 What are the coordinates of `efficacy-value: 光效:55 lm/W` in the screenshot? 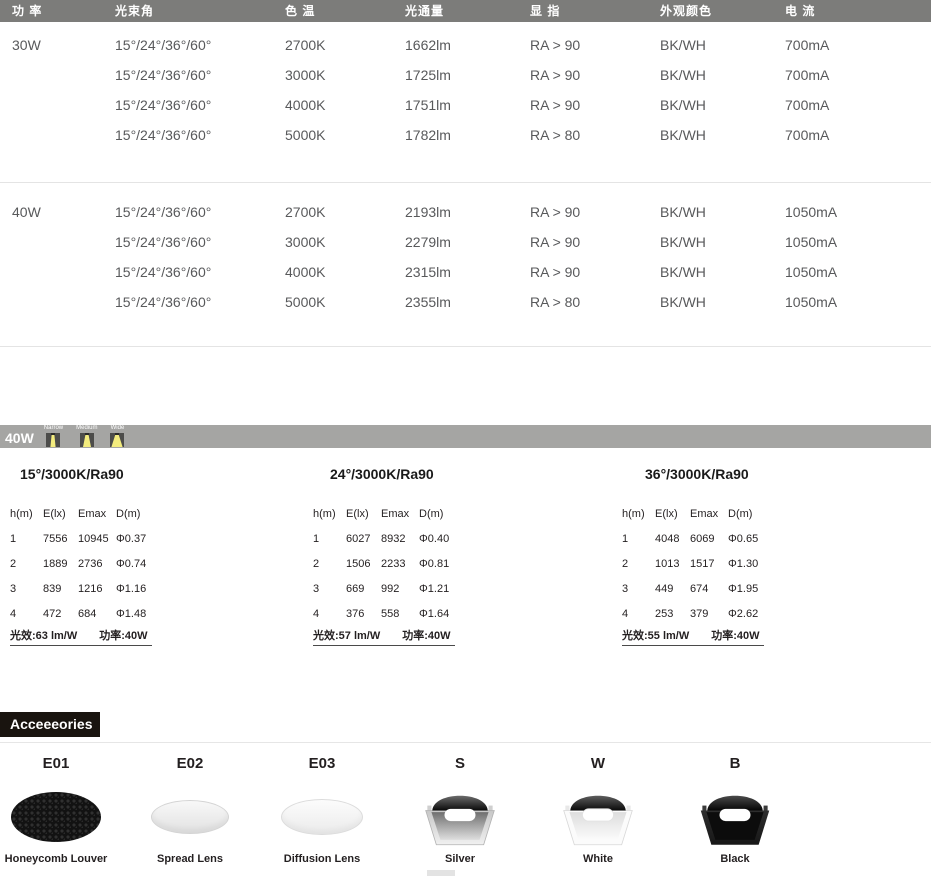 It's located at (656, 636).